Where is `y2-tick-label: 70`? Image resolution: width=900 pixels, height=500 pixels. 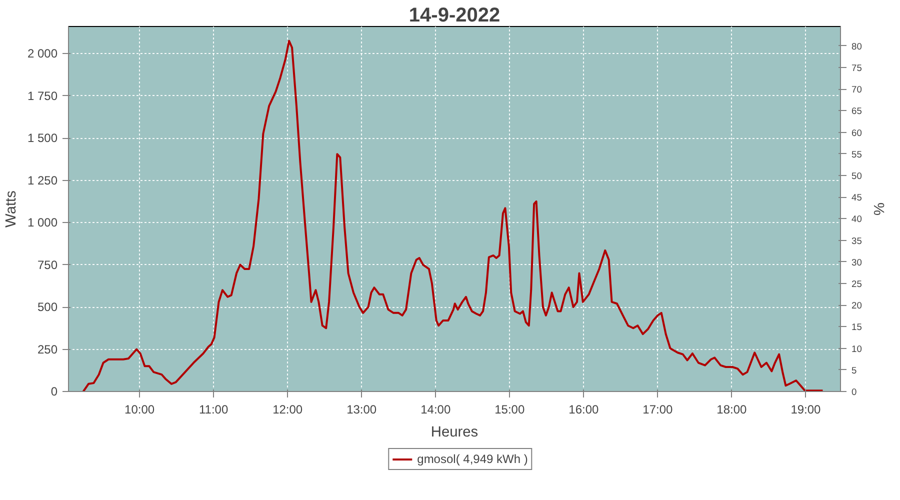
y2-tick-label: 70 is located at coordinates (857, 89).